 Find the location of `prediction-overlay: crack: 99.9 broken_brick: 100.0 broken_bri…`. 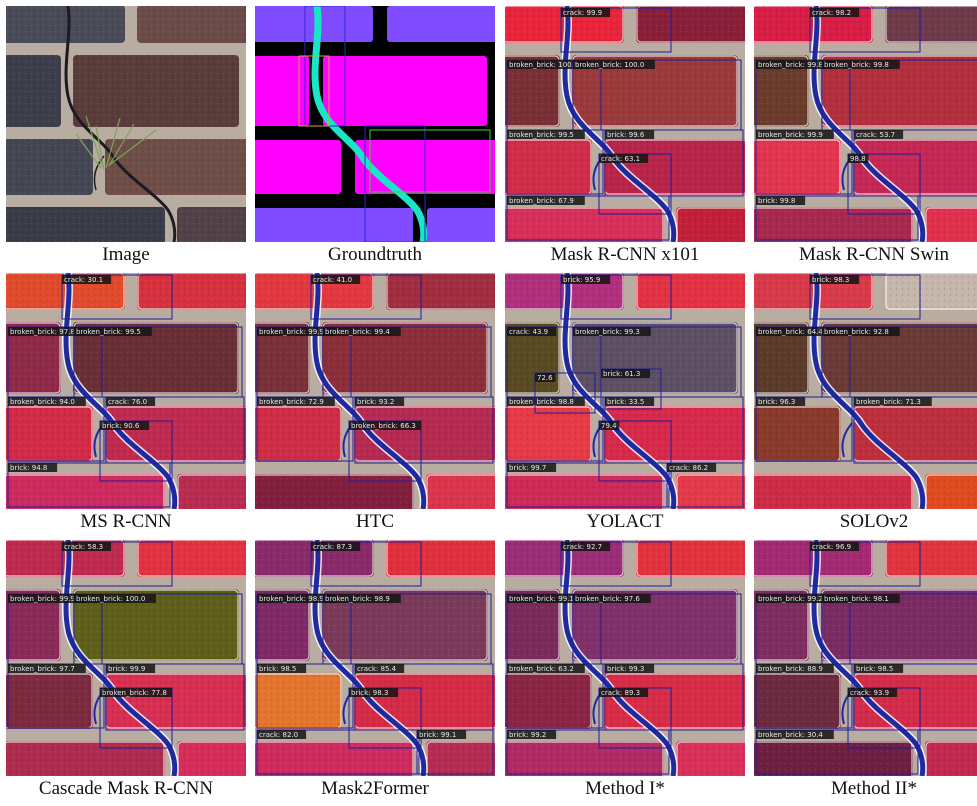

prediction-overlay: crack: 99.9 broken_brick: 100.0 broken_bri… is located at coordinates (625, 124).